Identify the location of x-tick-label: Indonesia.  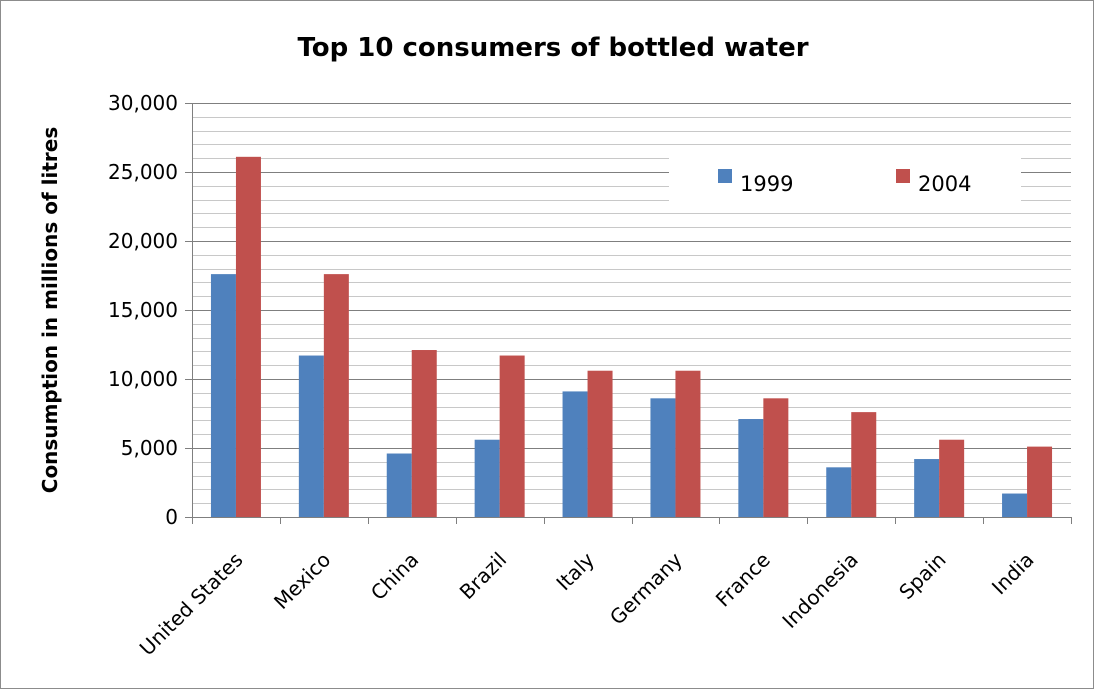
(819, 590).